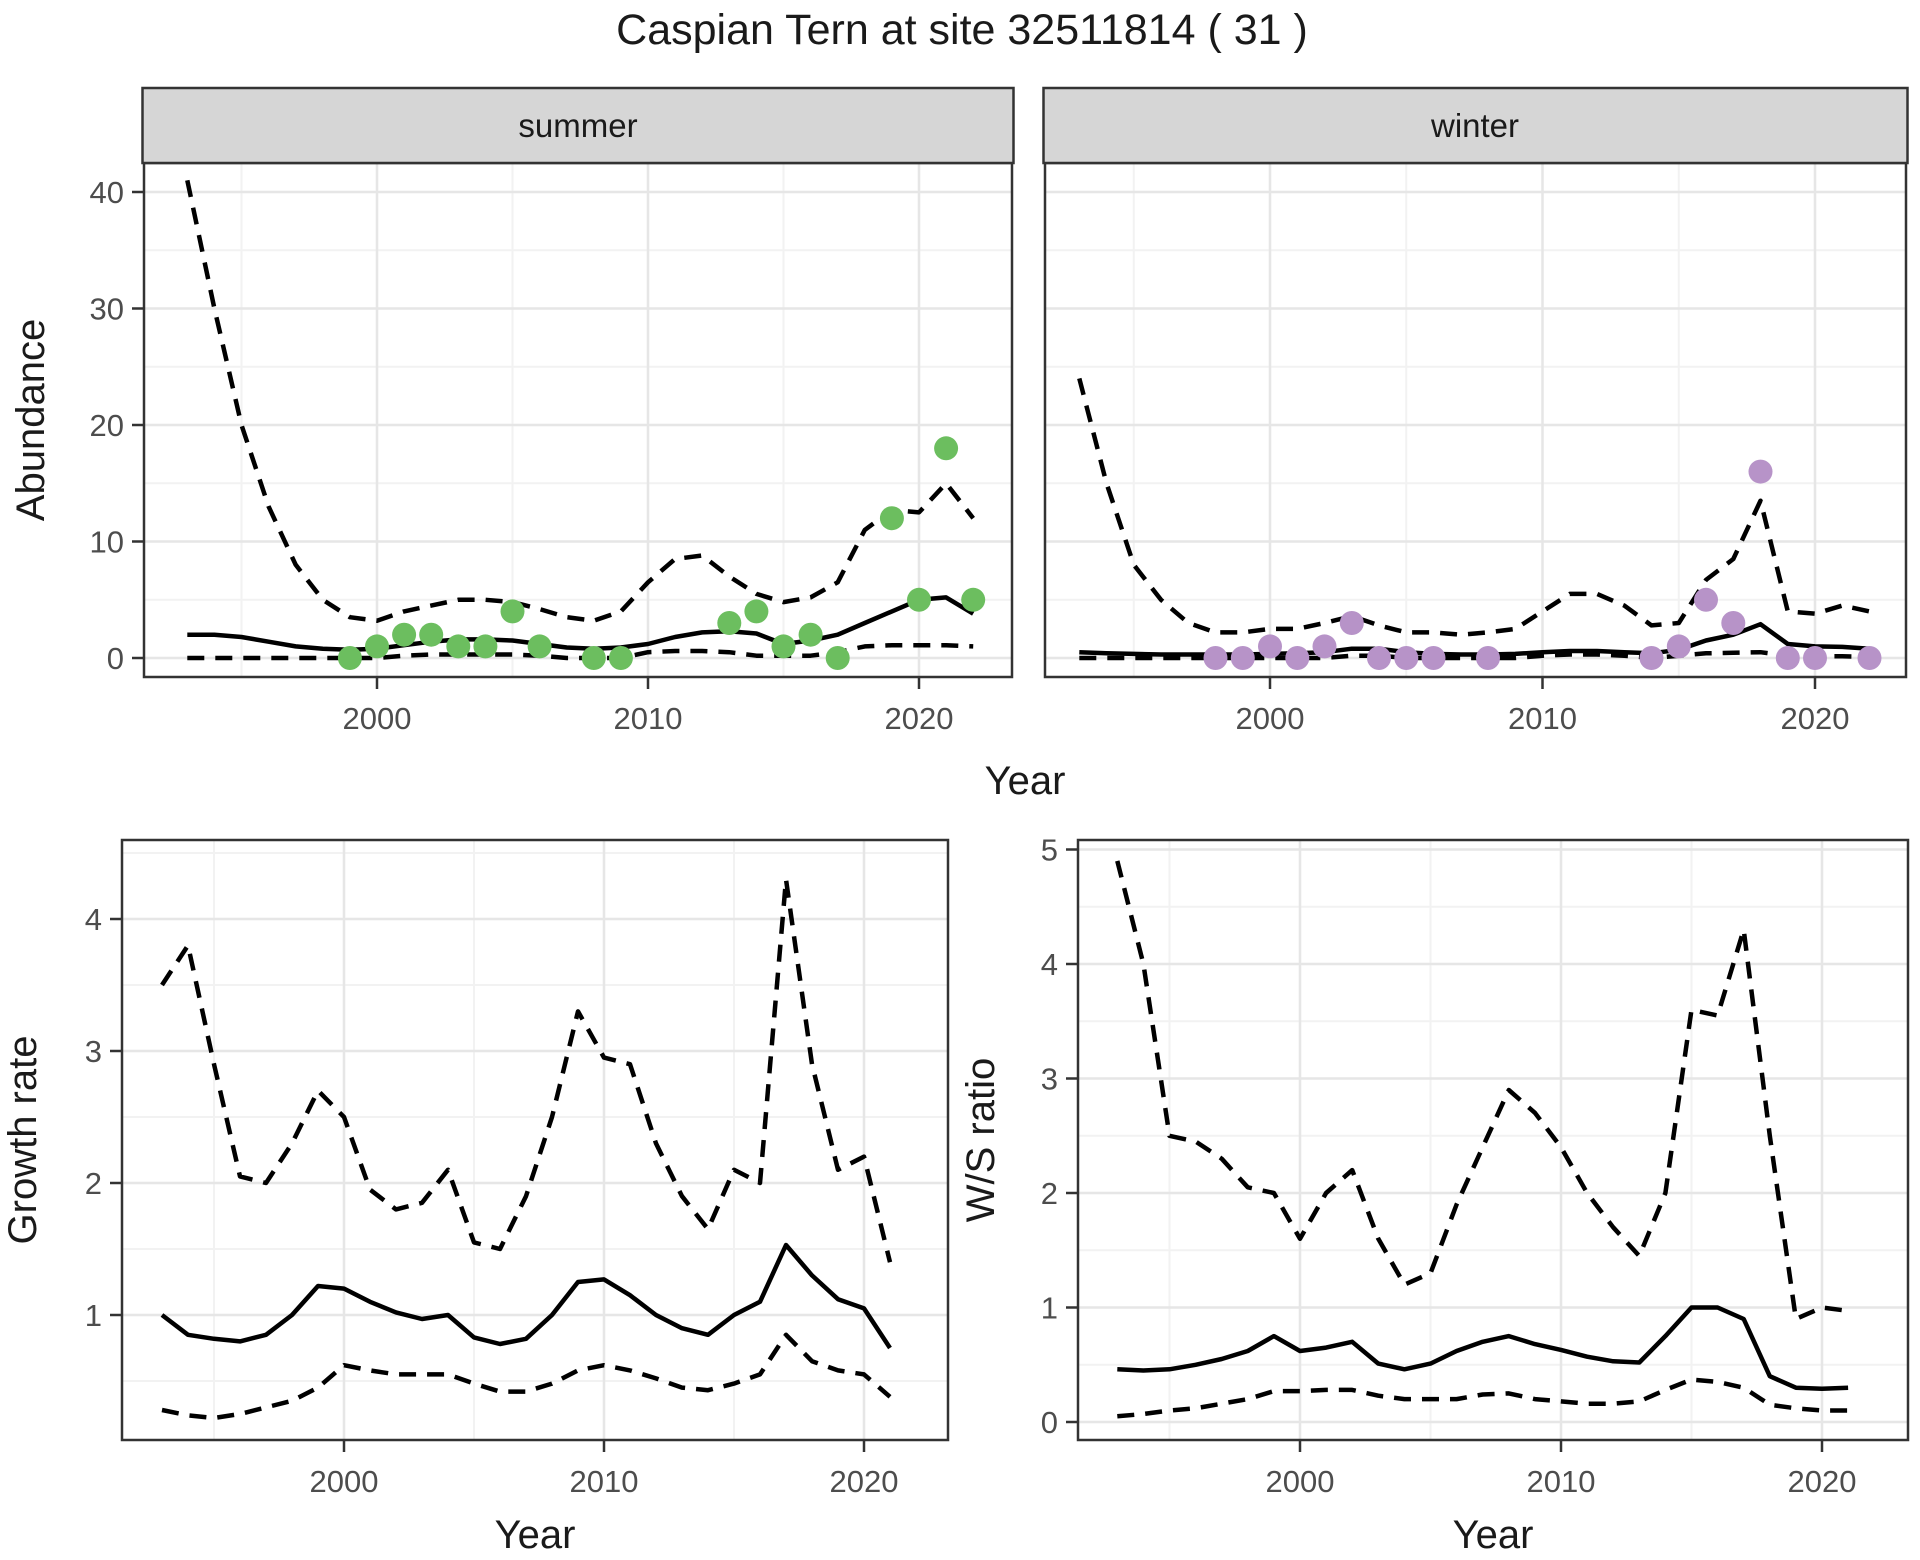  What do you see at coordinates (1025, 781) in the screenshot?
I see `x-axis-title-year-top: Year` at bounding box center [1025, 781].